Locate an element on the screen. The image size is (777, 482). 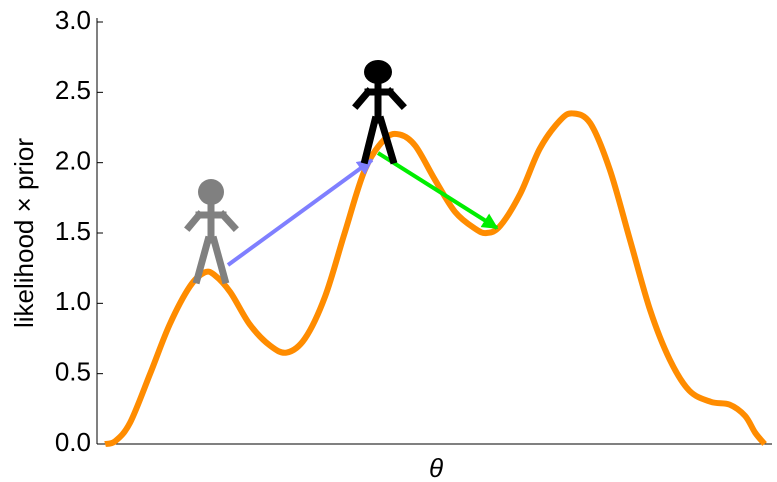
x-axis-label: θ is located at coordinates (436, 467).